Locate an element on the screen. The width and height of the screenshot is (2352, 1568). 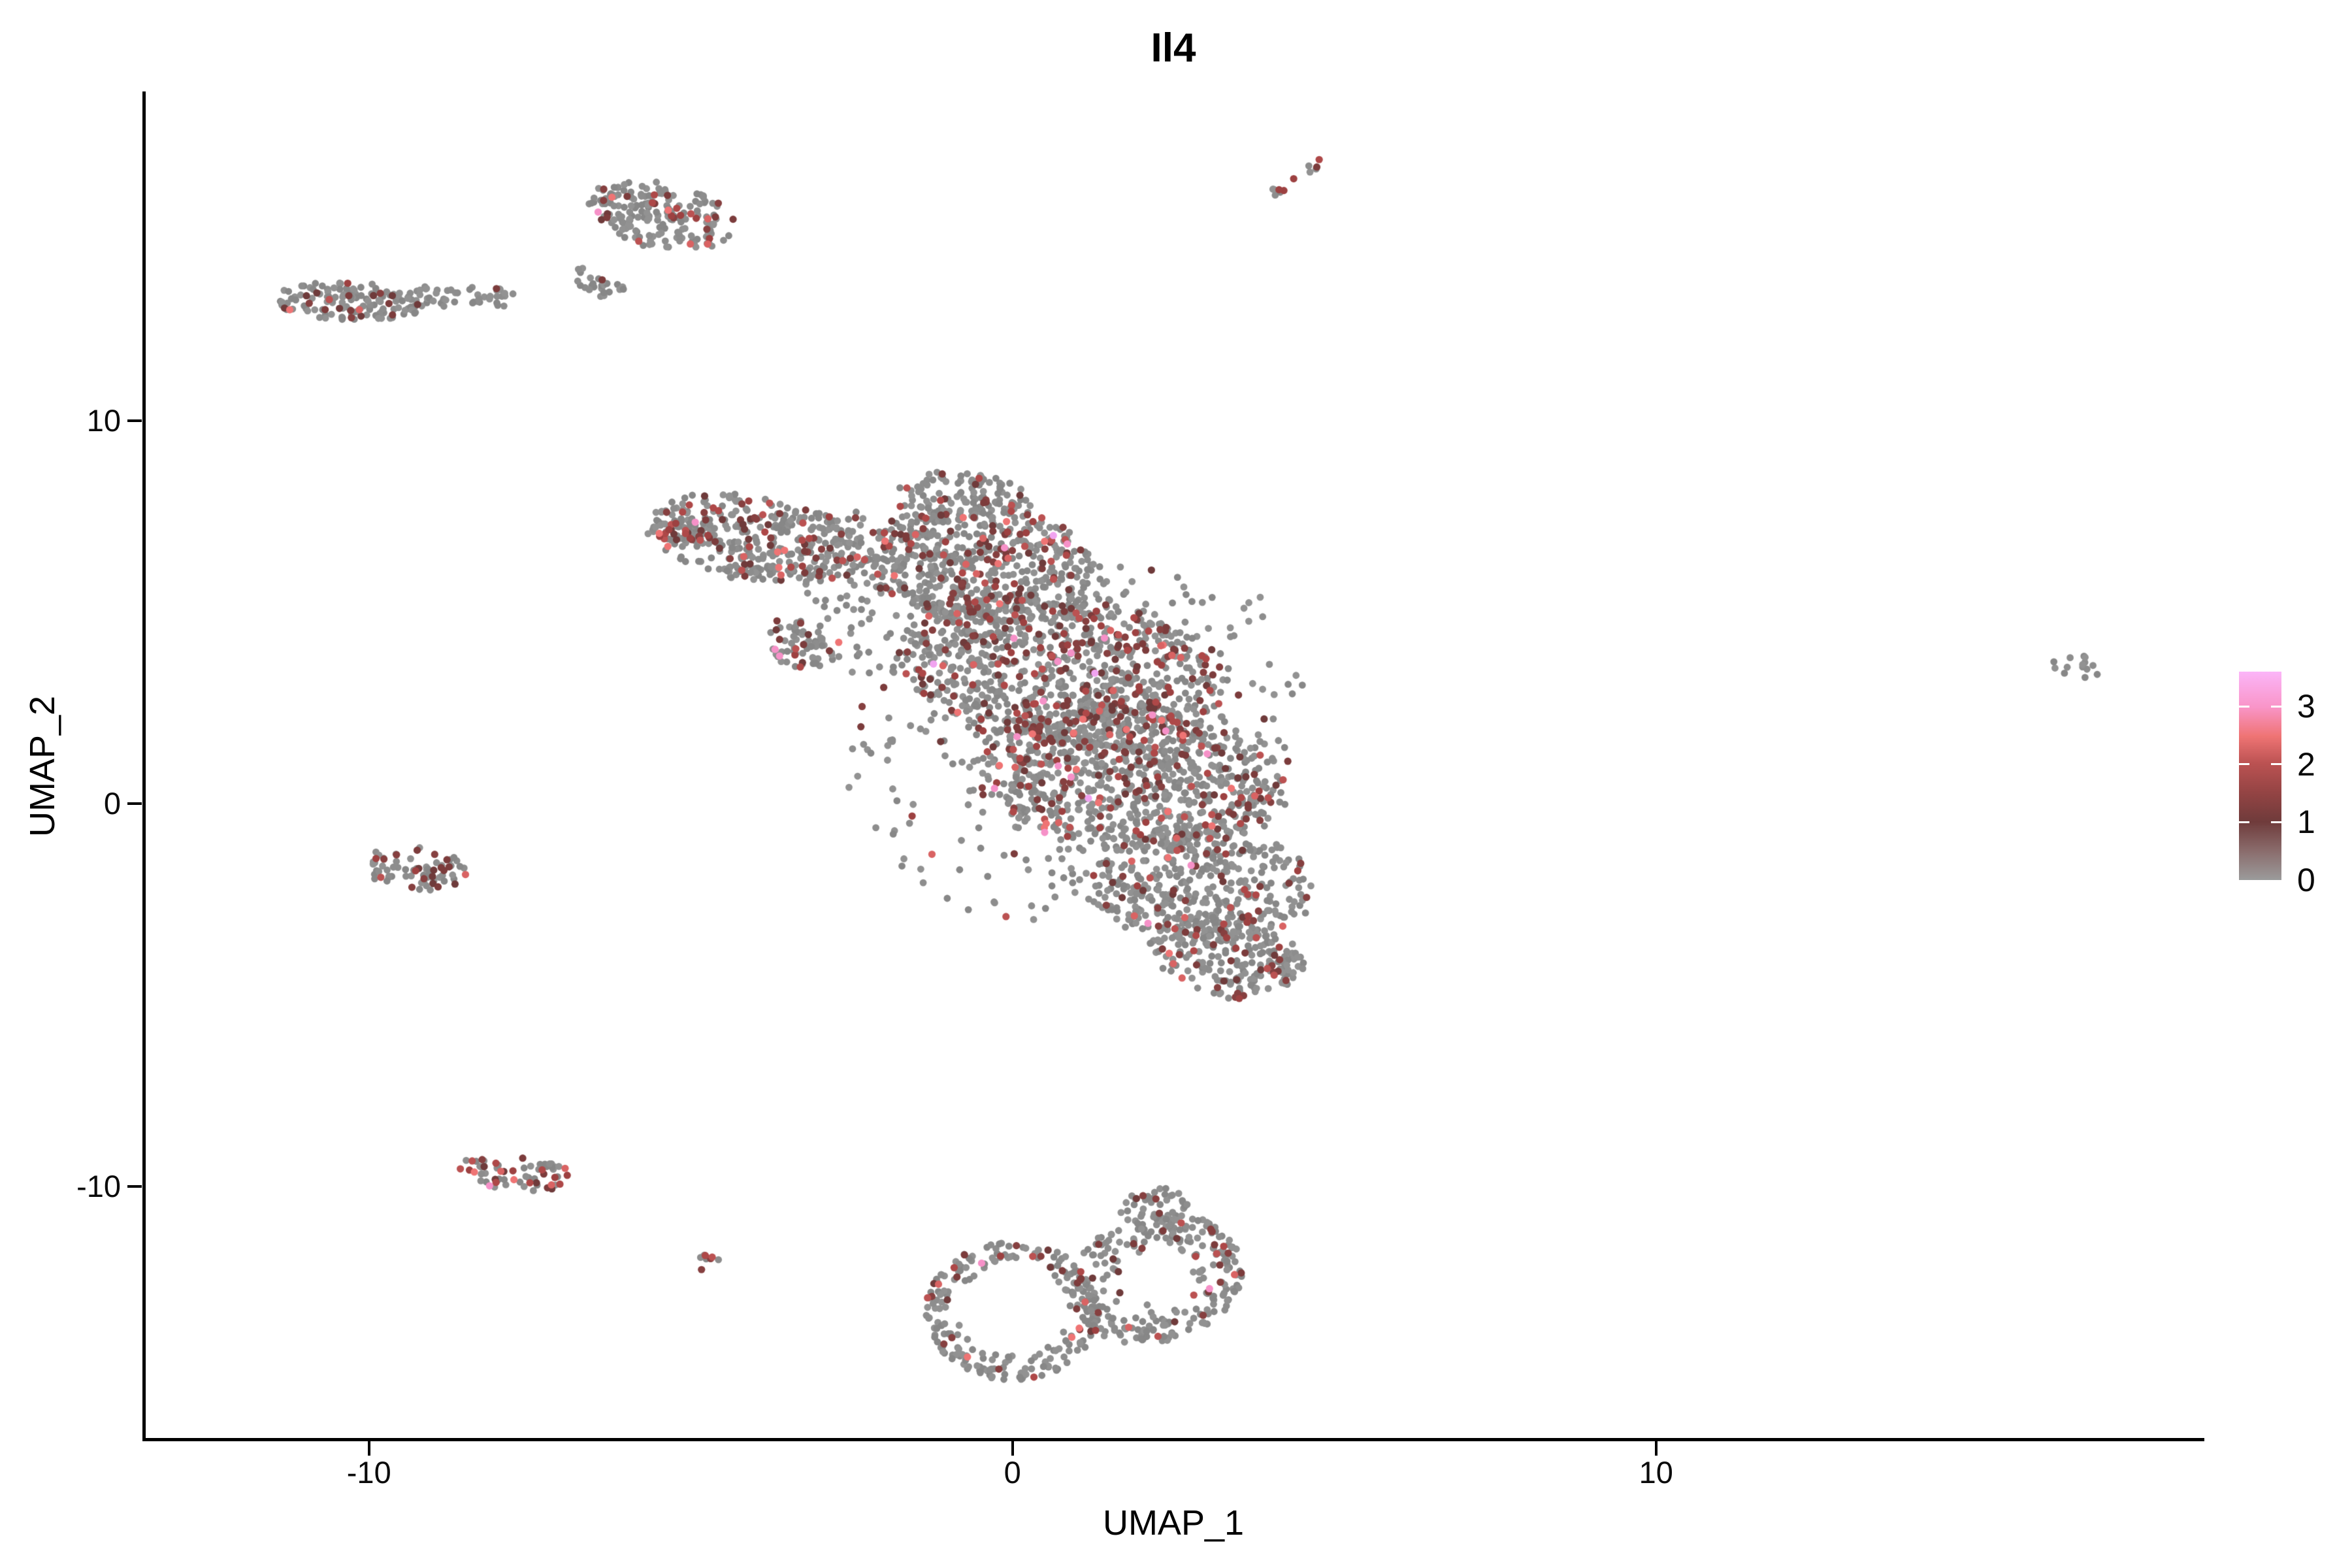
legend-tick-label: 2 is located at coordinates (2306, 764).